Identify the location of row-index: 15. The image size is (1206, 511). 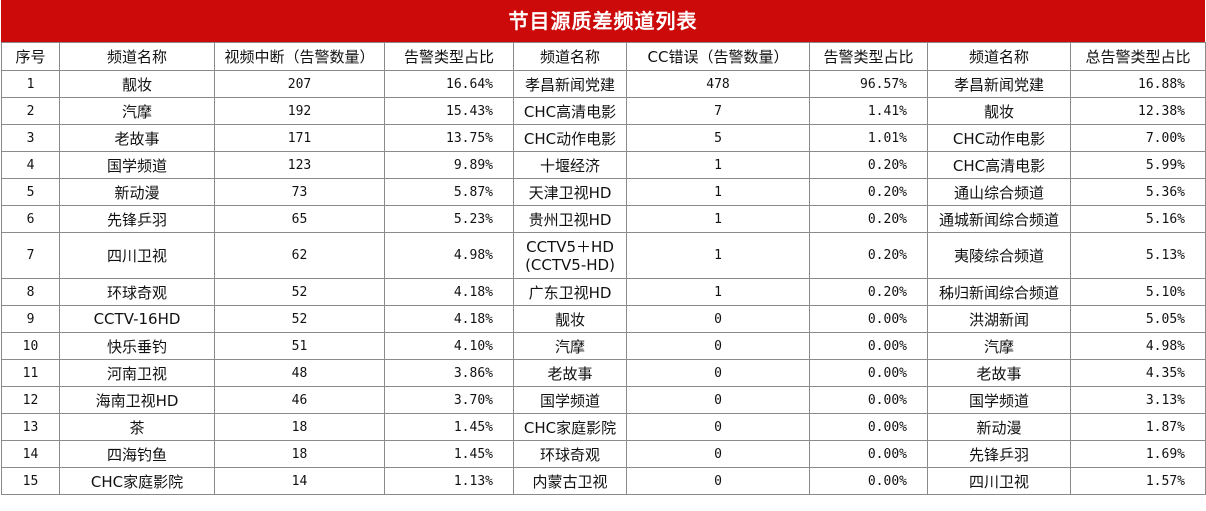
(30, 481).